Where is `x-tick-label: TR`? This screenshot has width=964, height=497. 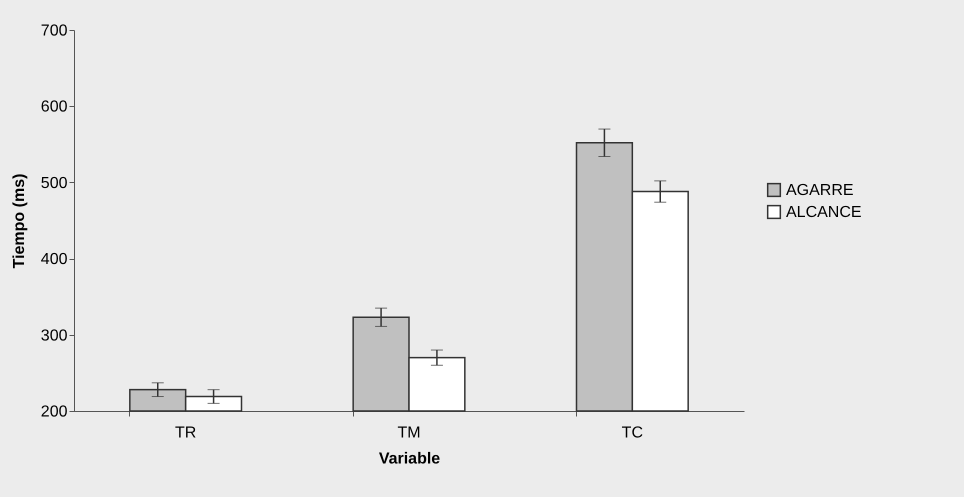 x-tick-label: TR is located at coordinates (185, 433).